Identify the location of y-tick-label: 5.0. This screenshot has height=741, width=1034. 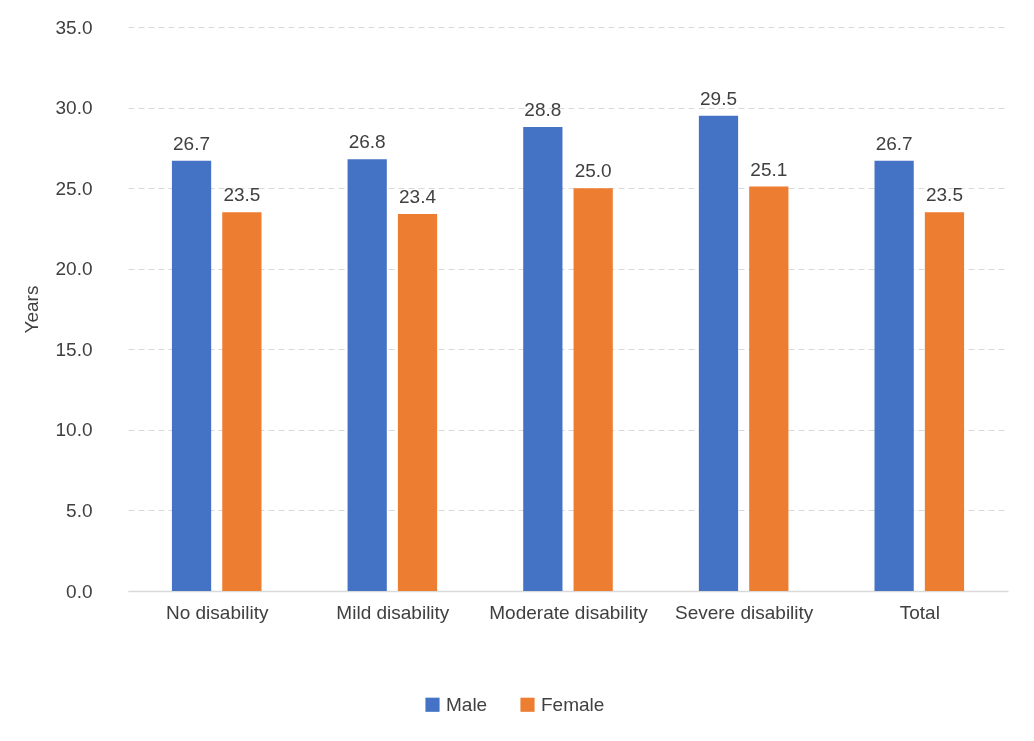
(79, 510).